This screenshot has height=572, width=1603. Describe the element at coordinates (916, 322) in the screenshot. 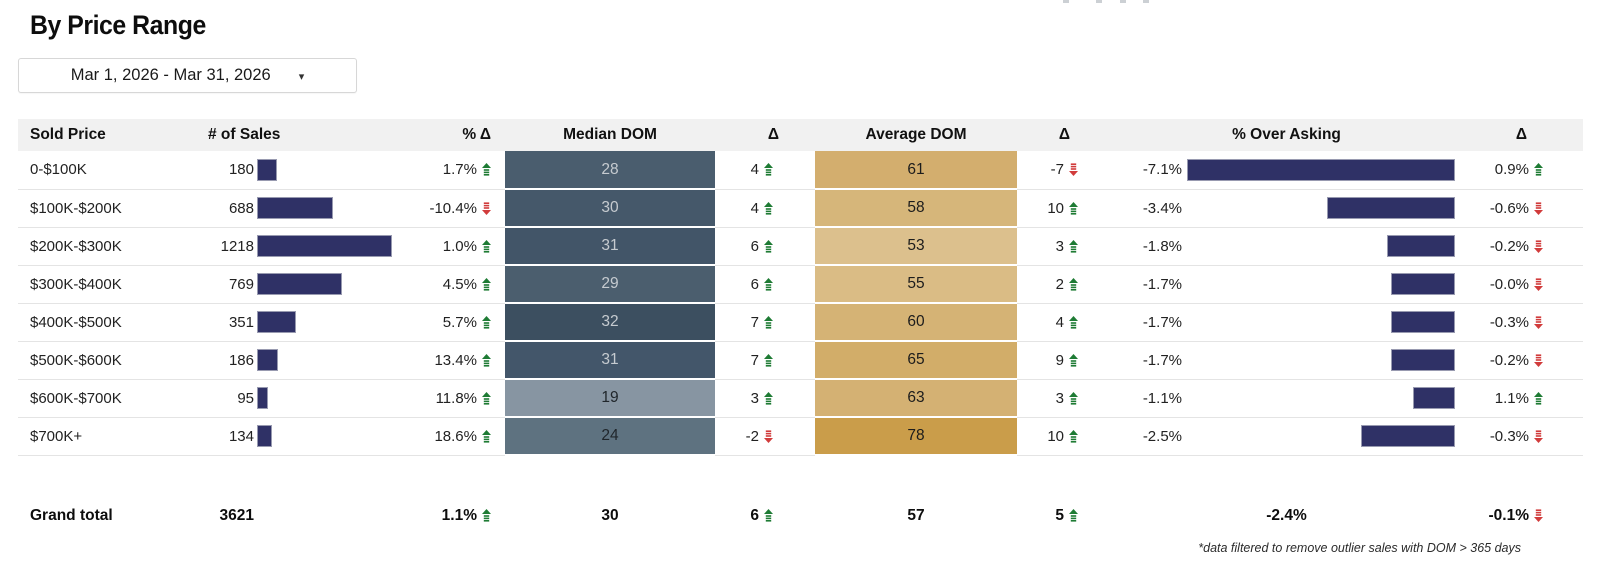

I see `average-dom-cell: 60` at that location.